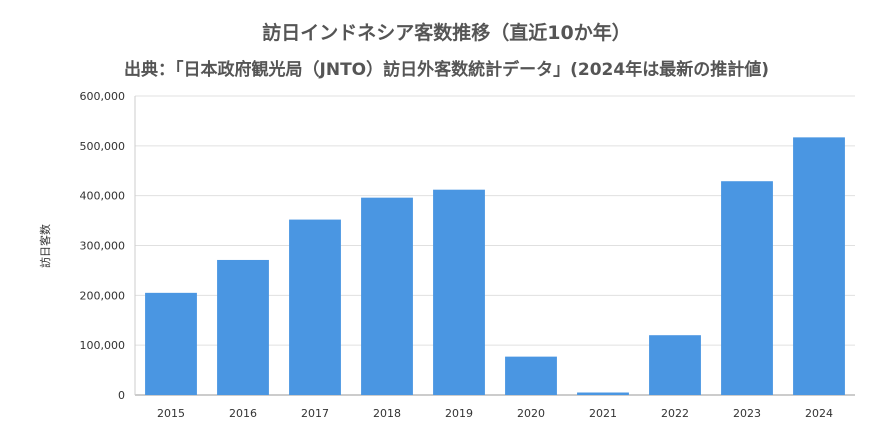 Image resolution: width=893 pixels, height=429 pixels. What do you see at coordinates (495, 413) in the screenshot?
I see `x-axis-ticks: 2015 2016 2017 2018 2019 2020 2021 2022 2023 2024` at bounding box center [495, 413].